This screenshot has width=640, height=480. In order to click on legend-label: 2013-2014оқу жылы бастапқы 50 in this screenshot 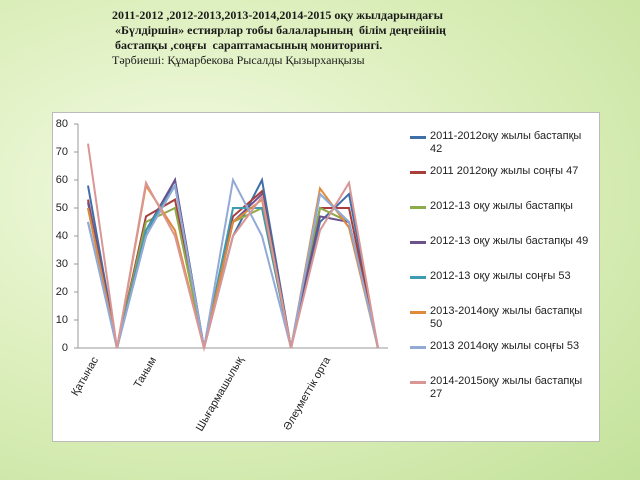, I will do `click(506, 317)`.